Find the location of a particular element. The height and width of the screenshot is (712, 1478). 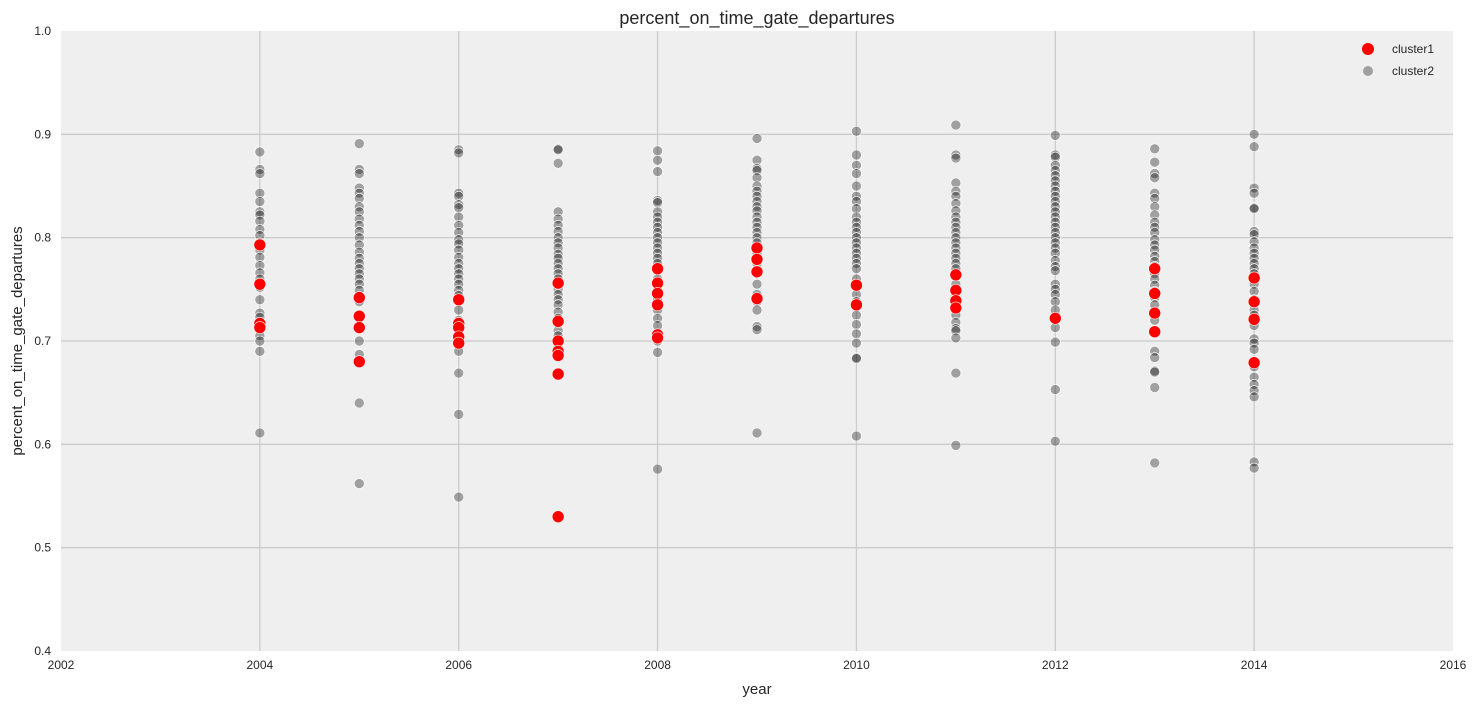

y-tick-label: 0.5 is located at coordinates (42, 548).